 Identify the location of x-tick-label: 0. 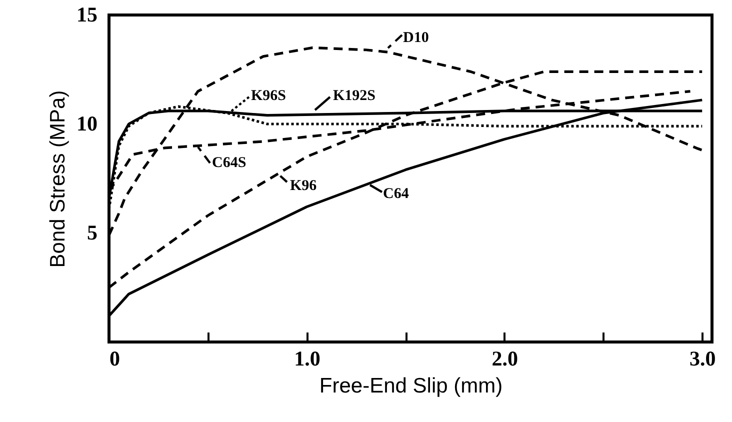
(115, 358).